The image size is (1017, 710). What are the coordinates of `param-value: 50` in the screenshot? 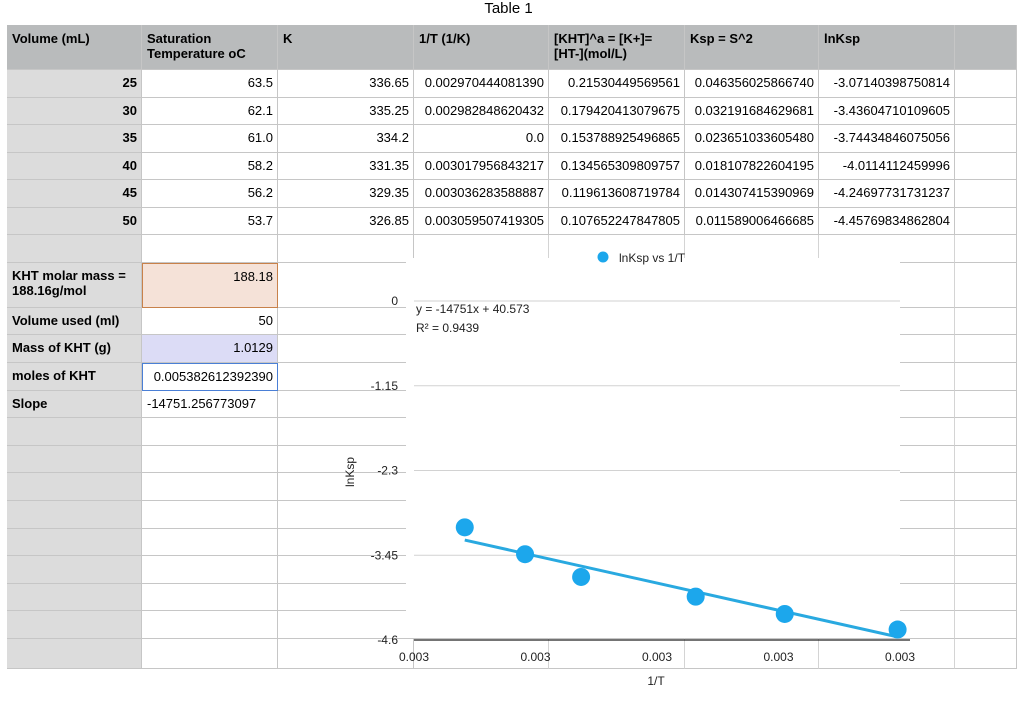 It's located at (210, 321).